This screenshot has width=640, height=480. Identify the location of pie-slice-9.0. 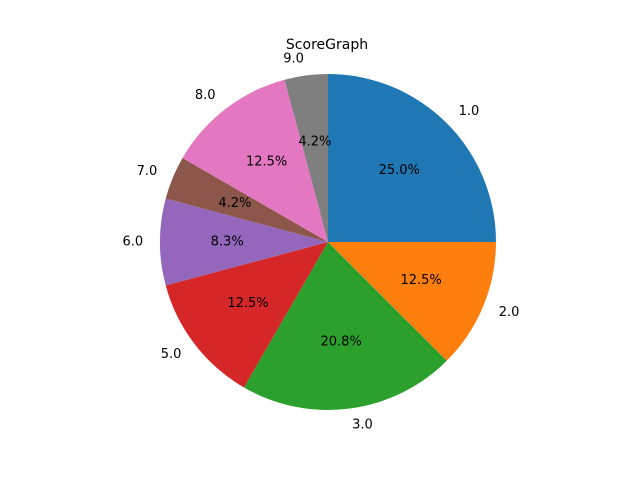
(306, 158).